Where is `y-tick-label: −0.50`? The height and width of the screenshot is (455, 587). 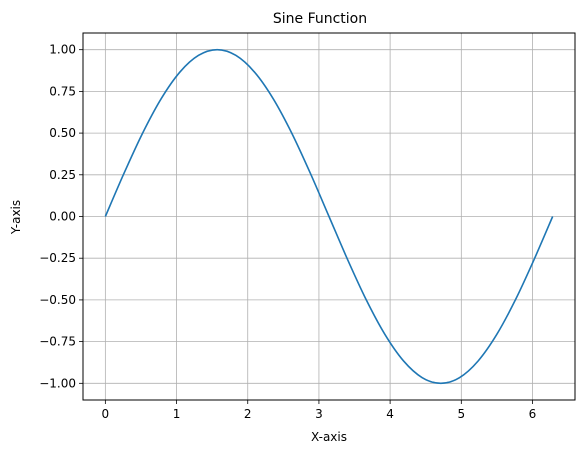 y-tick-label: −0.50 is located at coordinates (57, 300).